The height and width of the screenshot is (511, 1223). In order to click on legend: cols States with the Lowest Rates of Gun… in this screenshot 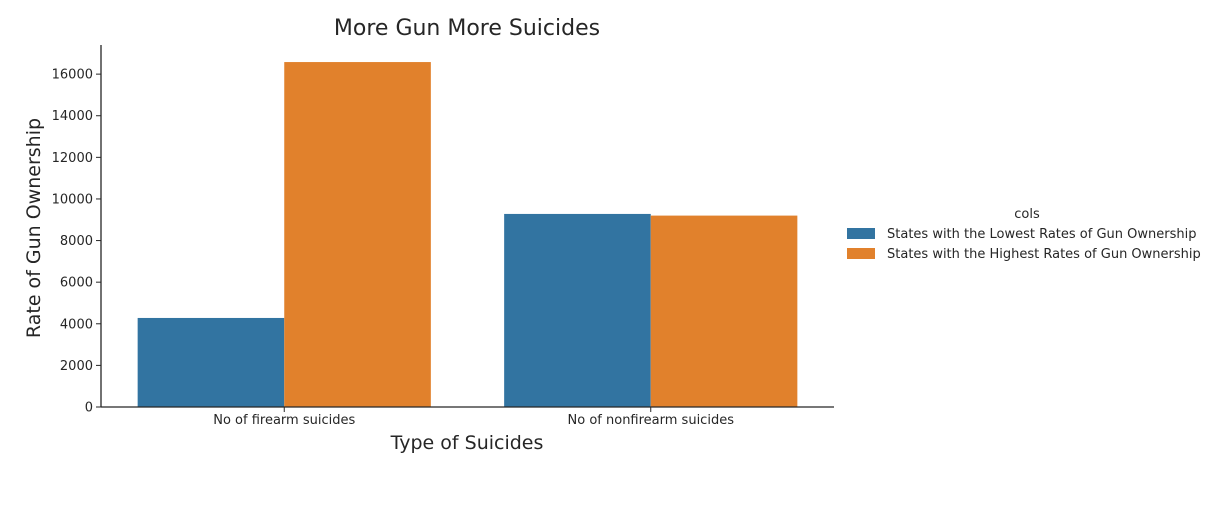, I will do `click(1024, 234)`.